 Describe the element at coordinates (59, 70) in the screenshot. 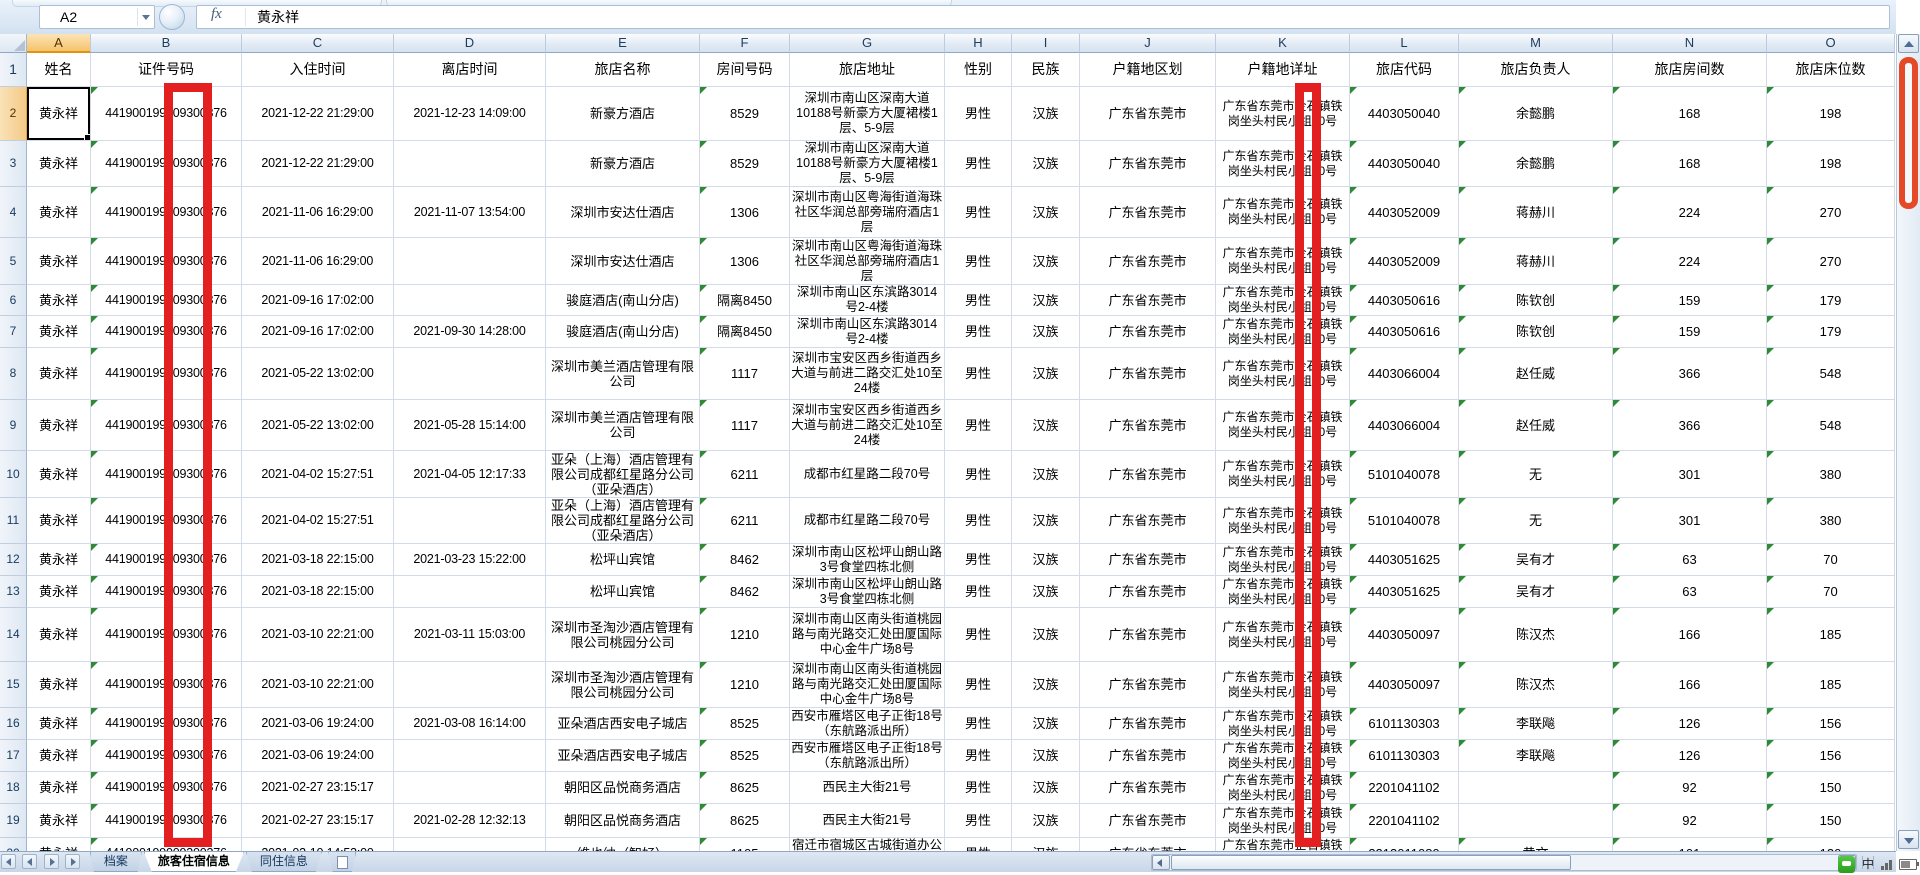

I see `field-header-cell: 姓名` at that location.